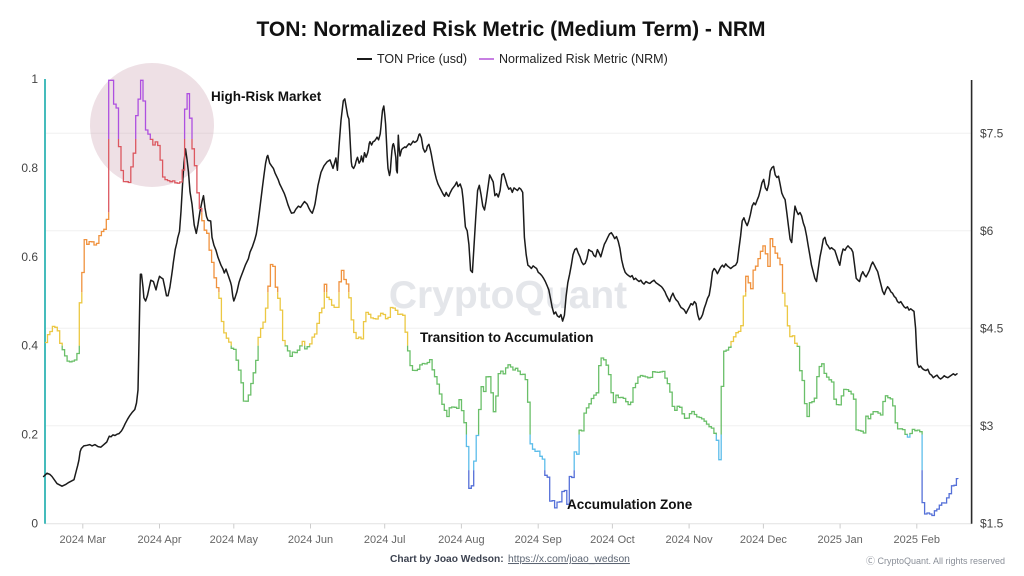  What do you see at coordinates (29, 257) in the screenshot?
I see `svg-text: 0.6` at bounding box center [29, 257].